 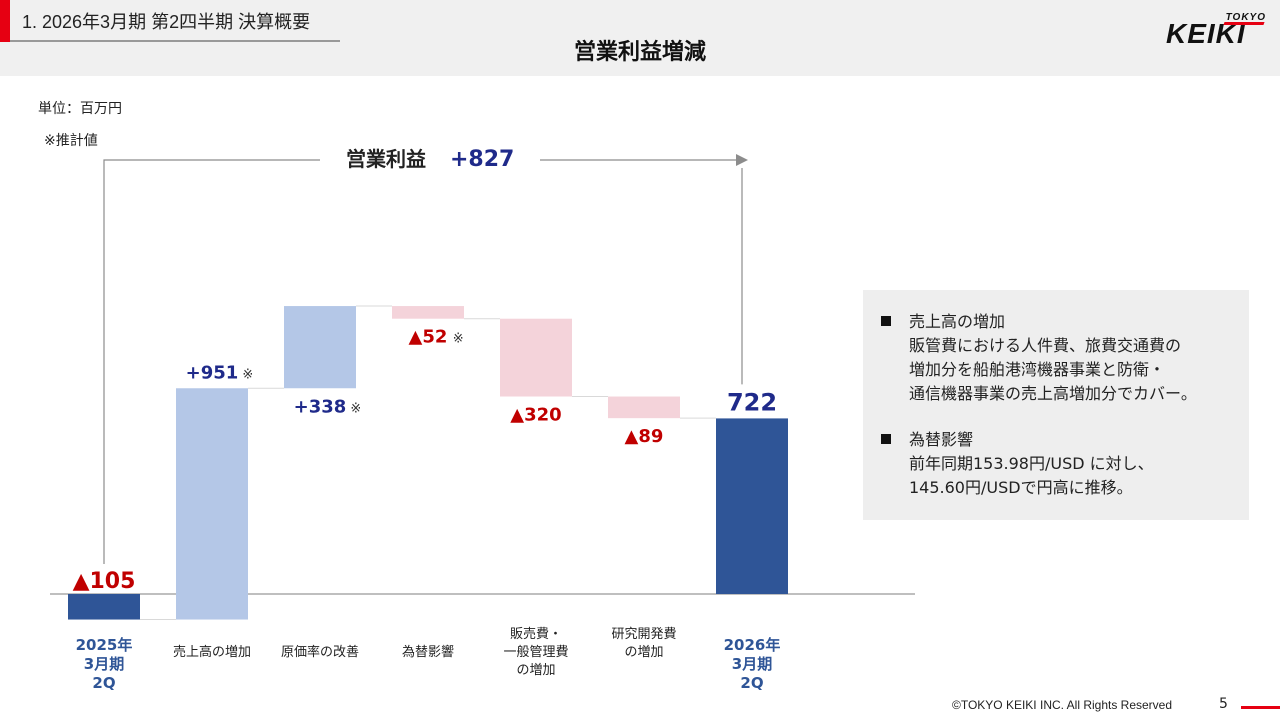 I want to click on copyright: ©TOKYO KEIKI INC. All Rights Reserved, so click(x=1062, y=705).